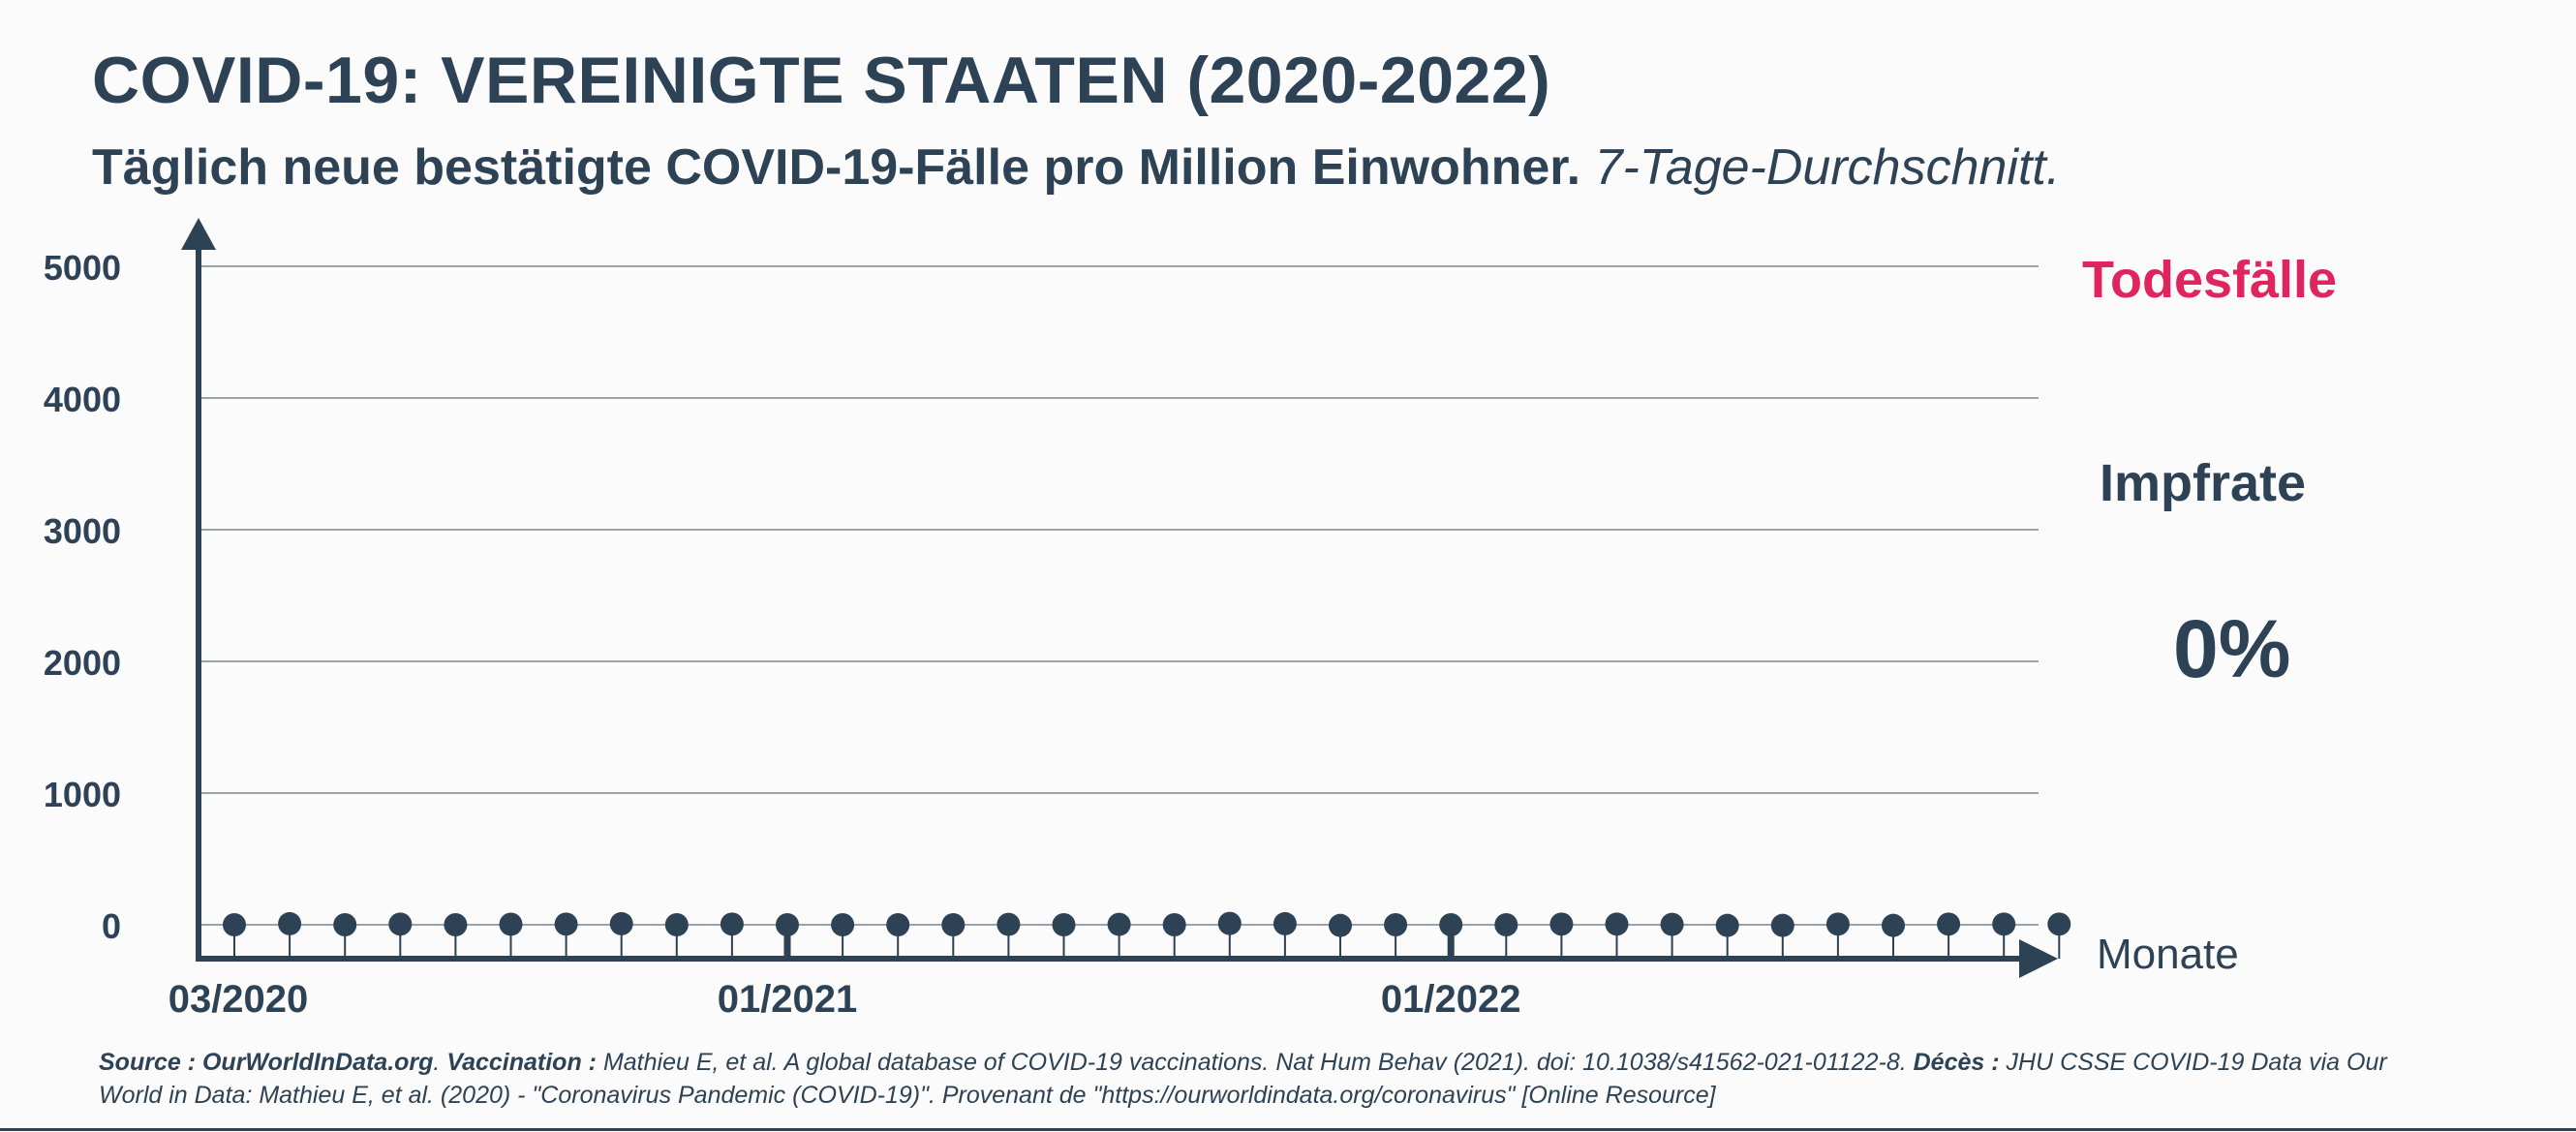  Describe the element at coordinates (821, 81) in the screenshot. I see `chart-title: COVID-19: VEREINIGTE STAATEN (2020-2022)` at that location.